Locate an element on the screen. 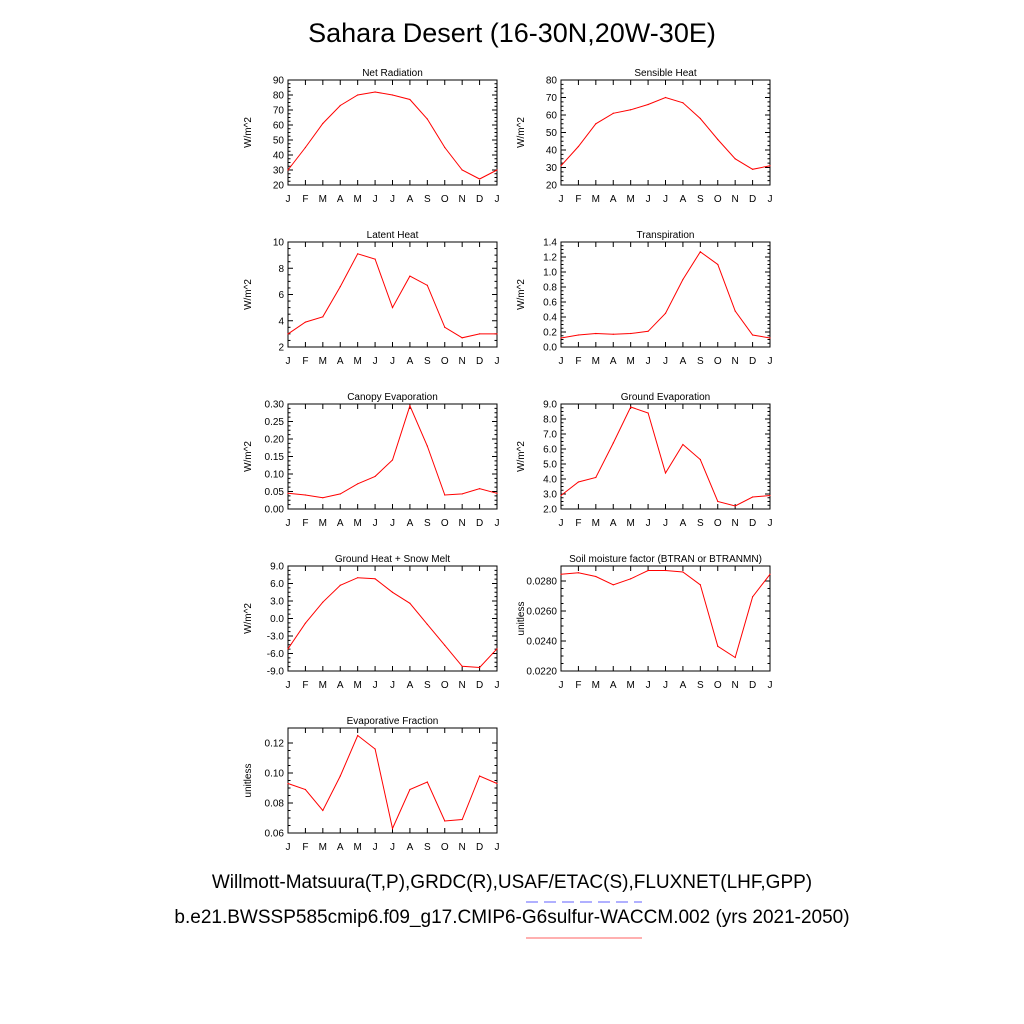  y-tick-label: 1.0 is located at coordinates (550, 273).